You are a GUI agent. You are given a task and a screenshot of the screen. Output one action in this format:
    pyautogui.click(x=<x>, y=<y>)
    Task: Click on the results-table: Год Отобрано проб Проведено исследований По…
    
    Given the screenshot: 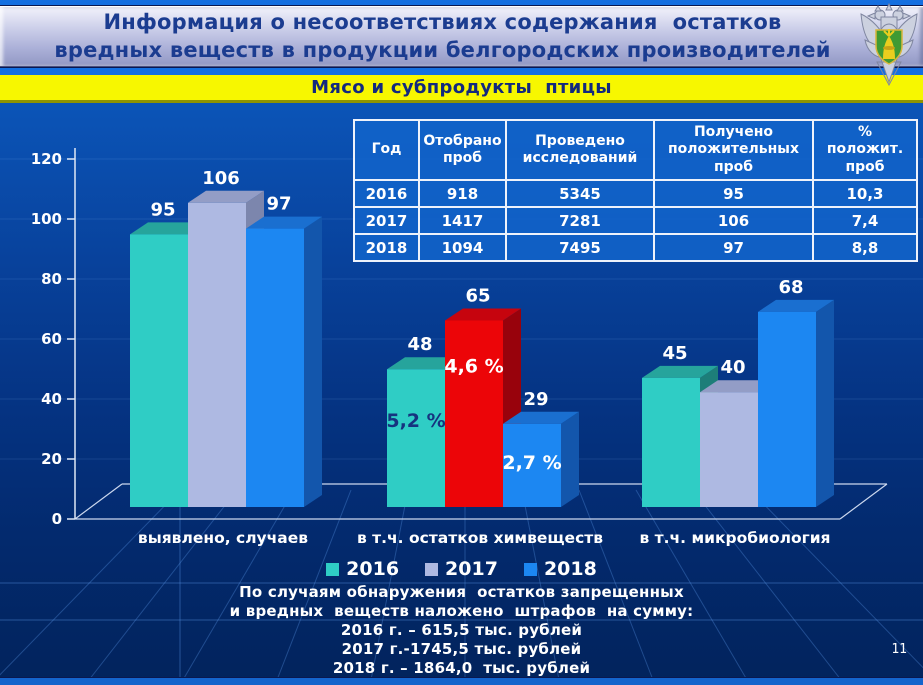 What is the action you would take?
    pyautogui.click(x=635, y=190)
    